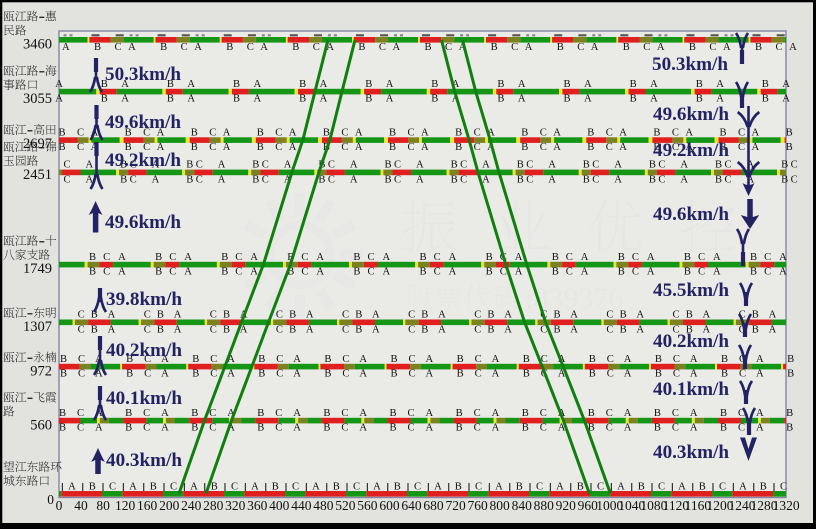 Image resolution: width=816 pixels, height=529 pixels. What do you see at coordinates (81, 505) in the screenshot?
I see `svg-text: 40` at bounding box center [81, 505].